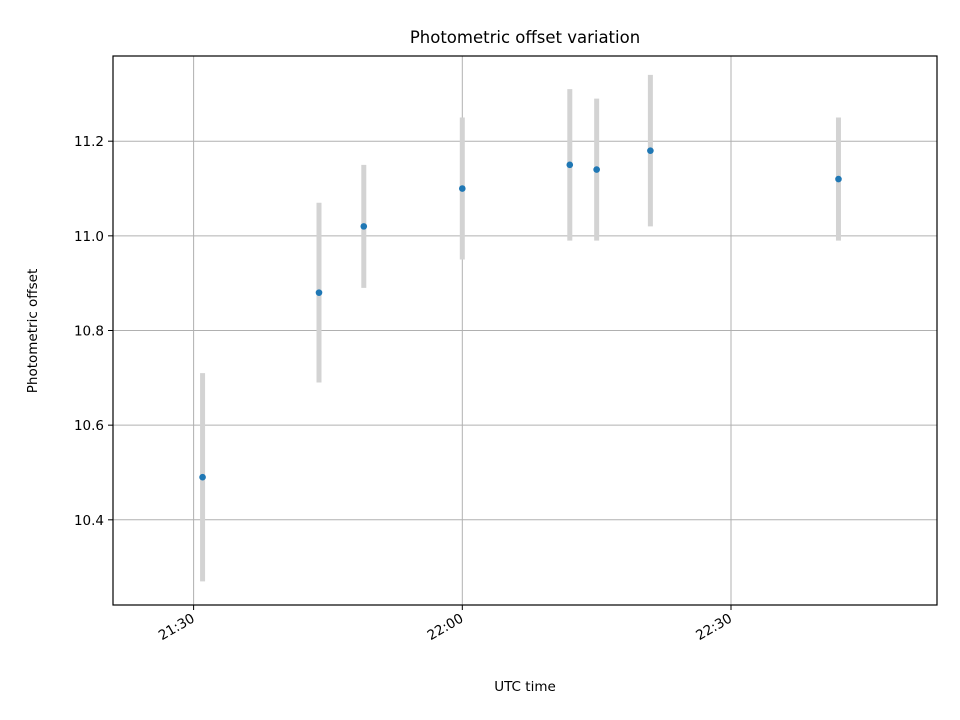 The height and width of the screenshot is (720, 960). What do you see at coordinates (89, 332) in the screenshot?
I see `y-tick-label: 10.8` at bounding box center [89, 332].